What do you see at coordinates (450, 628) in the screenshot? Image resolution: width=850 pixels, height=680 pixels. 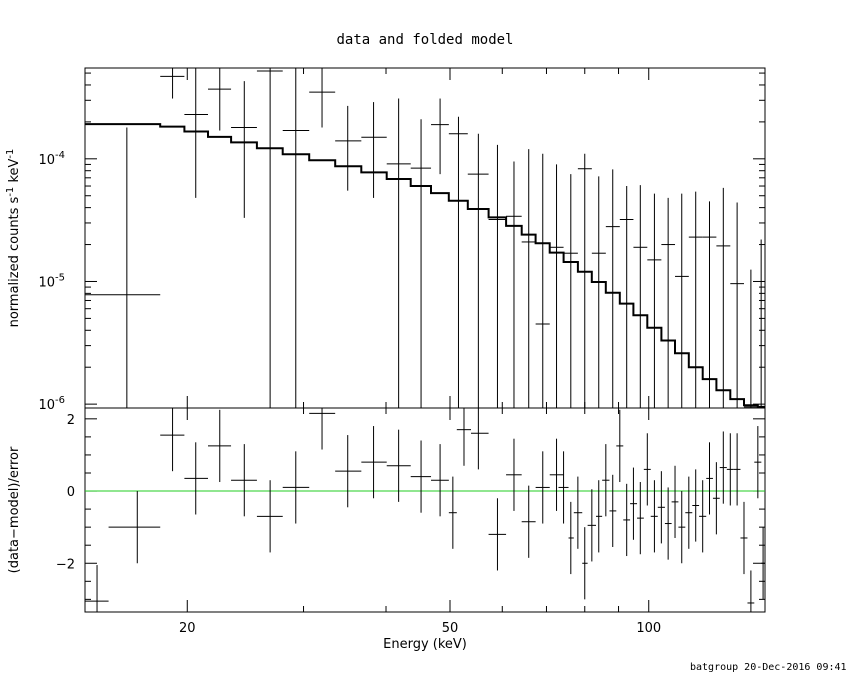 I see `x-tick-label: 50` at bounding box center [450, 628].